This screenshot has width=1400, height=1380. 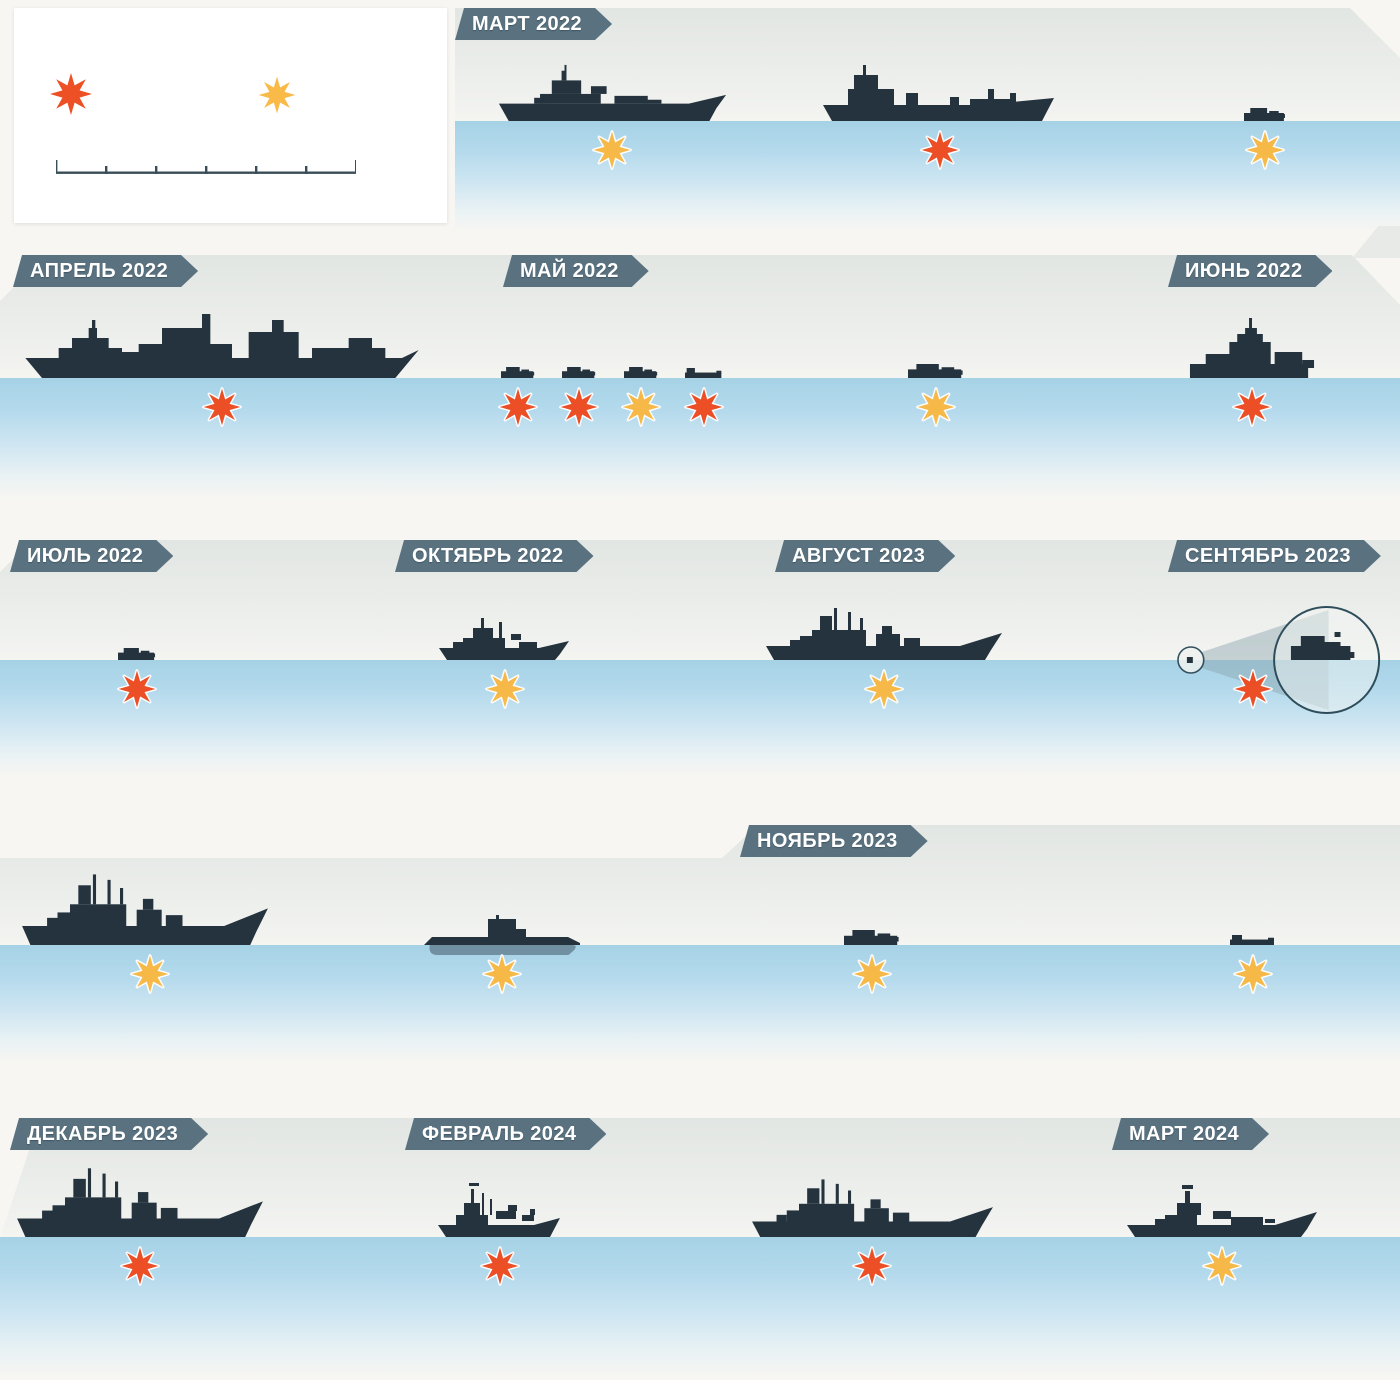 I want to click on month-header: ИЮЛЬ 2022, so click(x=91, y=556).